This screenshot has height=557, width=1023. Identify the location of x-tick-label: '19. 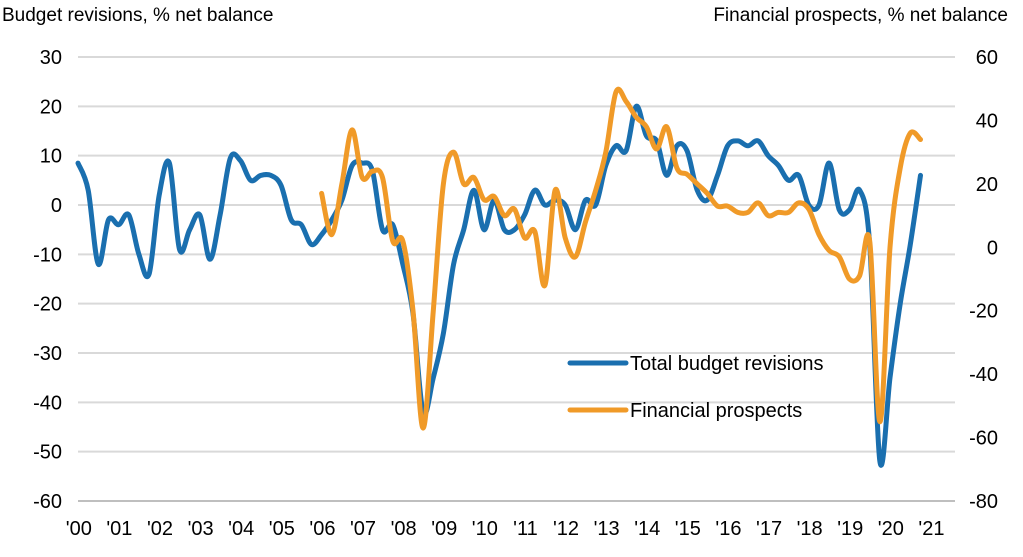
(850, 529).